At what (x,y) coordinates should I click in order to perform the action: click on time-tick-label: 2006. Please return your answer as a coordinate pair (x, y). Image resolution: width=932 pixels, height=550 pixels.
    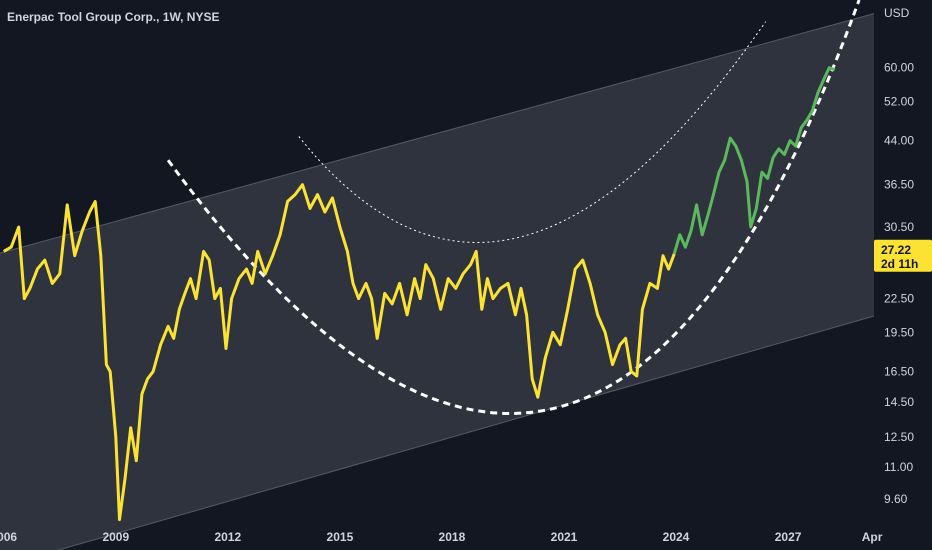
    Looking at the image, I should click on (8, 537).